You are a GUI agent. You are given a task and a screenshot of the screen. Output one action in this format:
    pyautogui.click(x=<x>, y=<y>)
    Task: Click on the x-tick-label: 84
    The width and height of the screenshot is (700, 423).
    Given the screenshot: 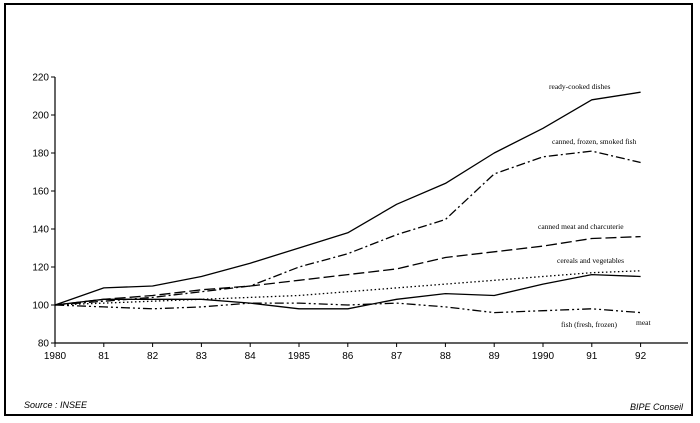 What is the action you would take?
    pyautogui.click(x=251, y=356)
    